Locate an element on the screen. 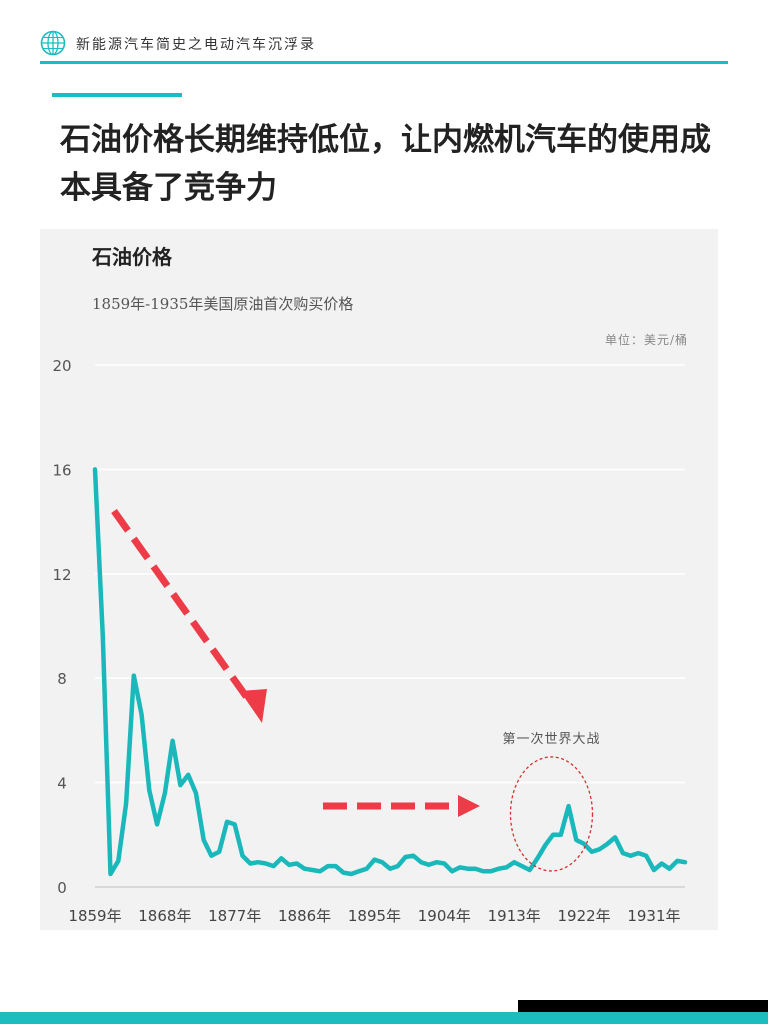  chart-title: 石油价格 is located at coordinates (132, 257).